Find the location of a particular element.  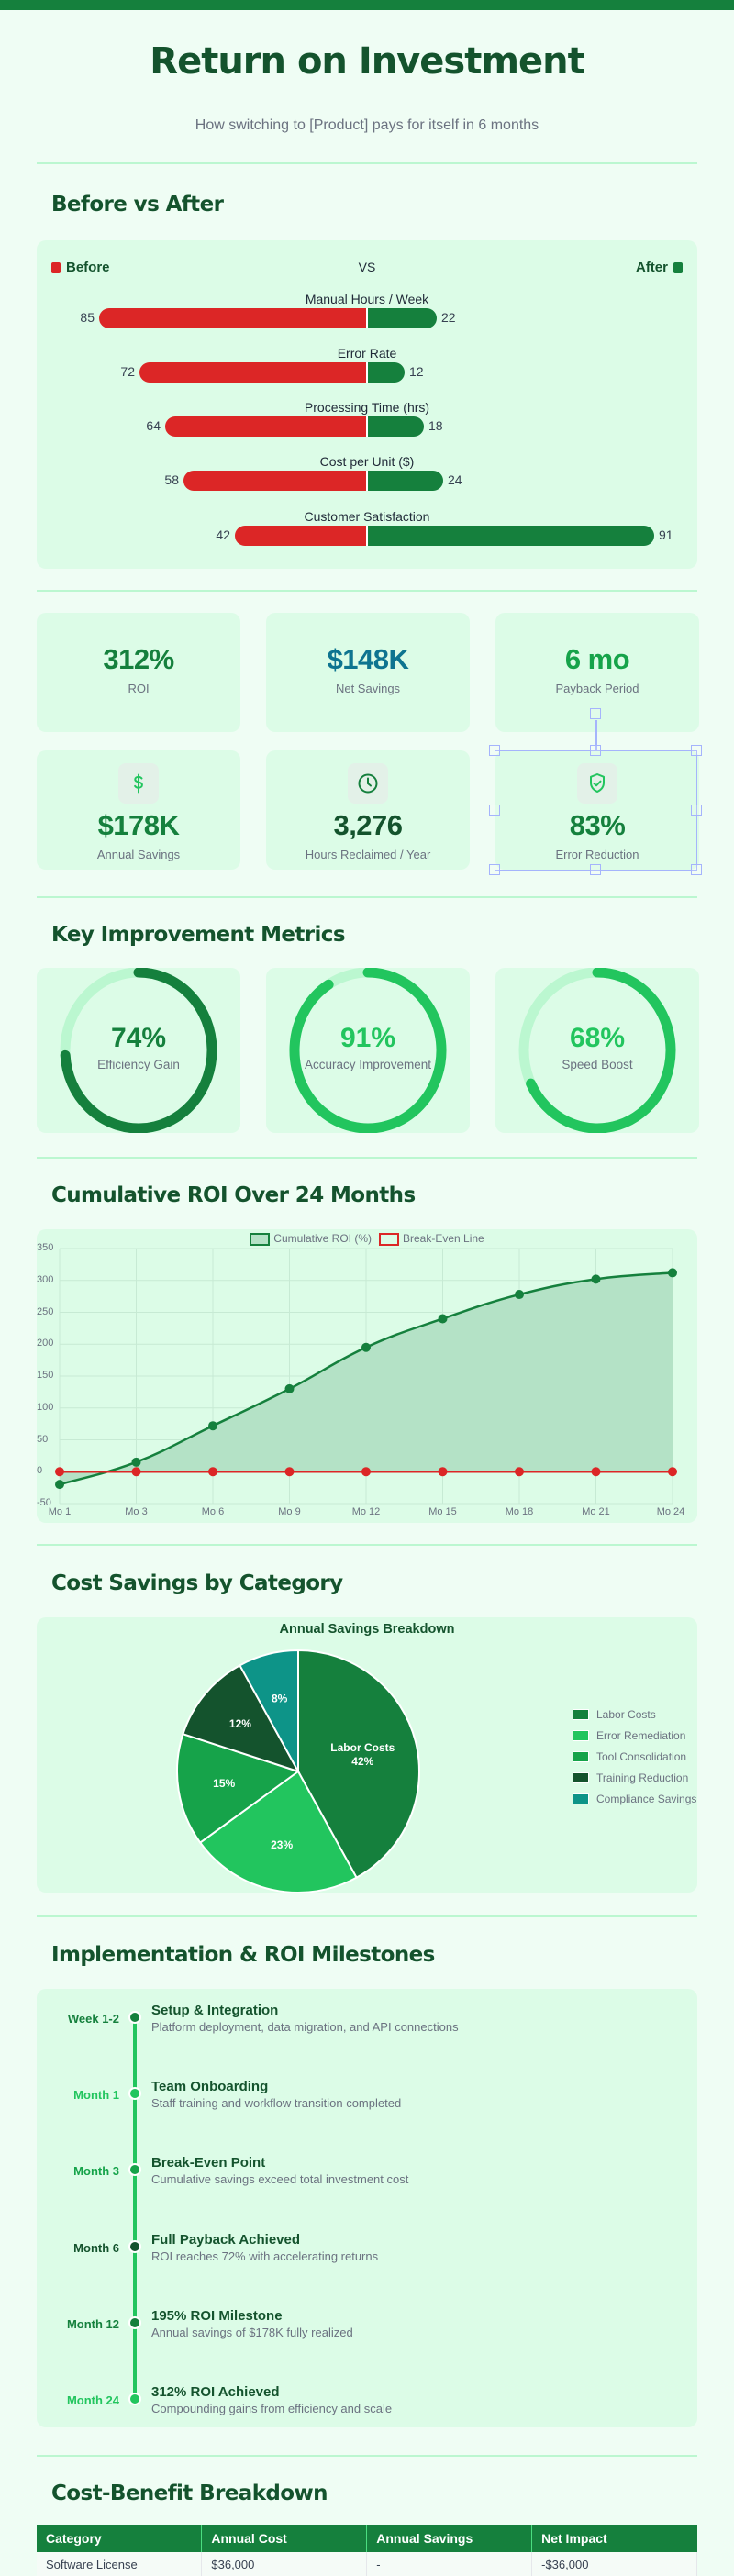

page-title: Return on Investment is located at coordinates (367, 61).